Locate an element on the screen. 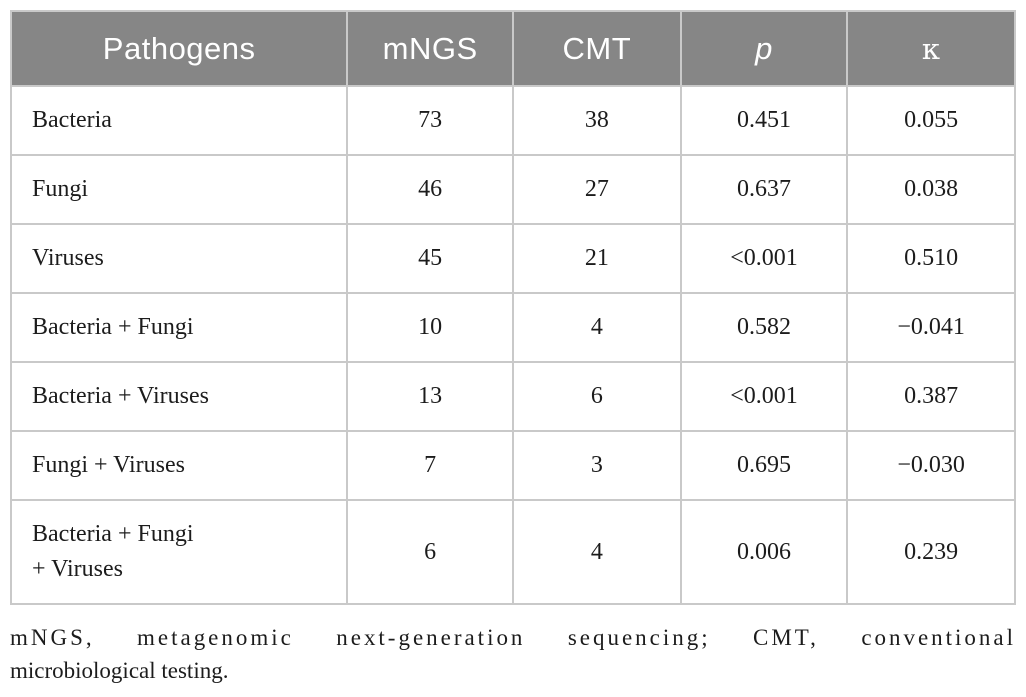  kappa-cell: 0.510 is located at coordinates (931, 258).